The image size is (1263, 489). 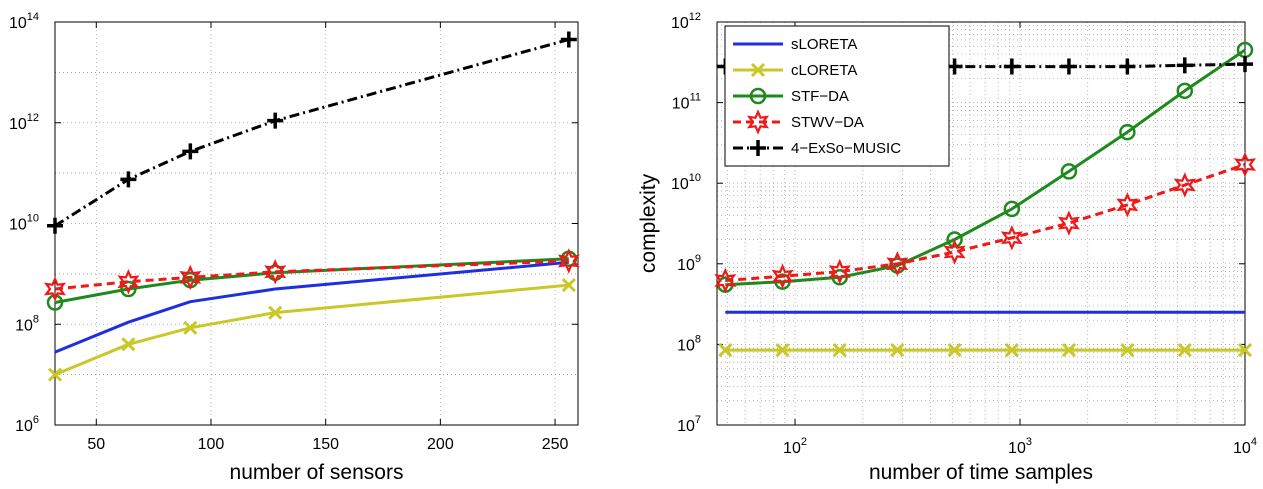 I want to click on legend: sLORETA cLORETA STF−DA STWV−DA 4−ExSo−MUSIC, so click(x=837, y=96).